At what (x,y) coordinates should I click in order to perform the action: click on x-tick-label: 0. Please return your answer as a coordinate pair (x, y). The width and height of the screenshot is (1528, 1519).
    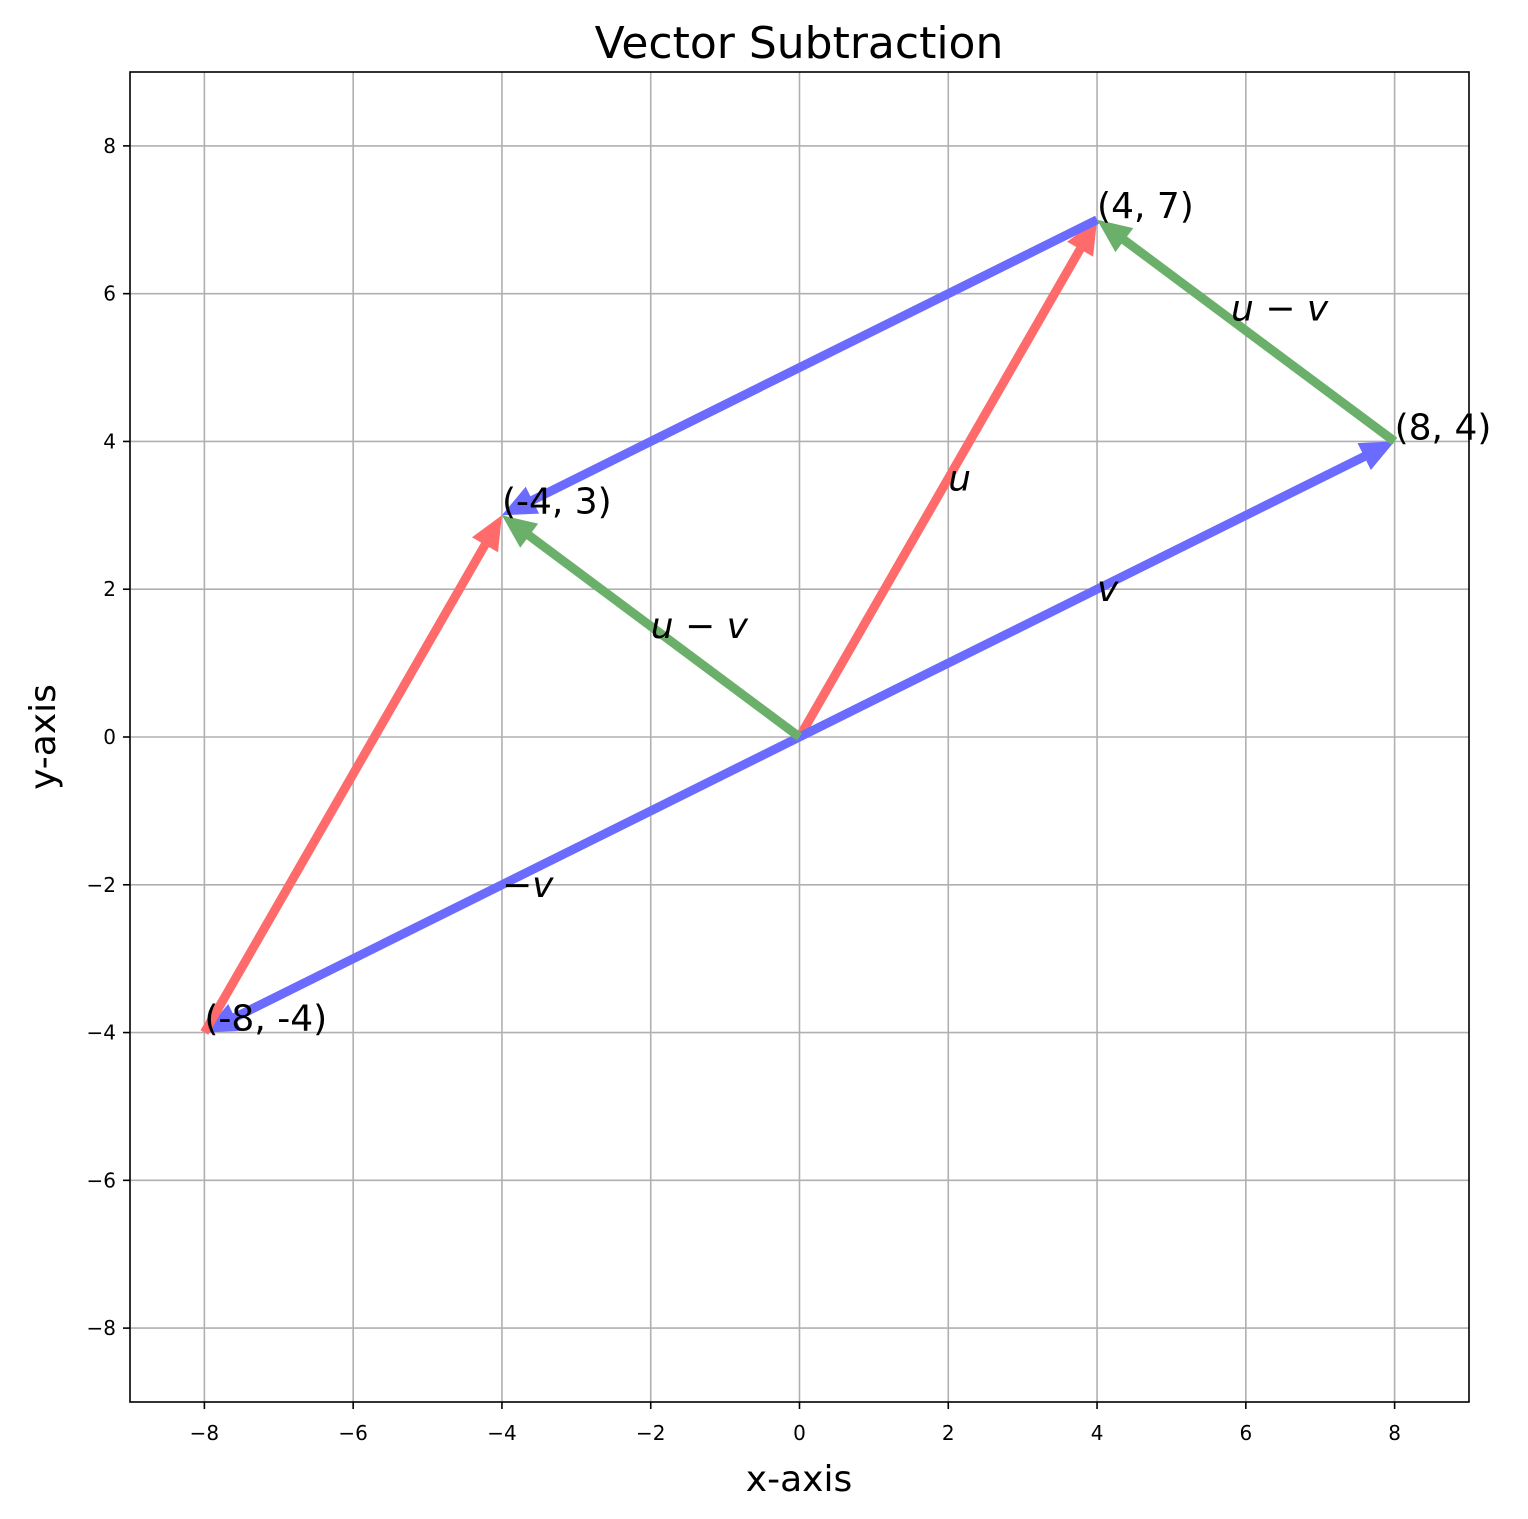
    Looking at the image, I should click on (799, 1433).